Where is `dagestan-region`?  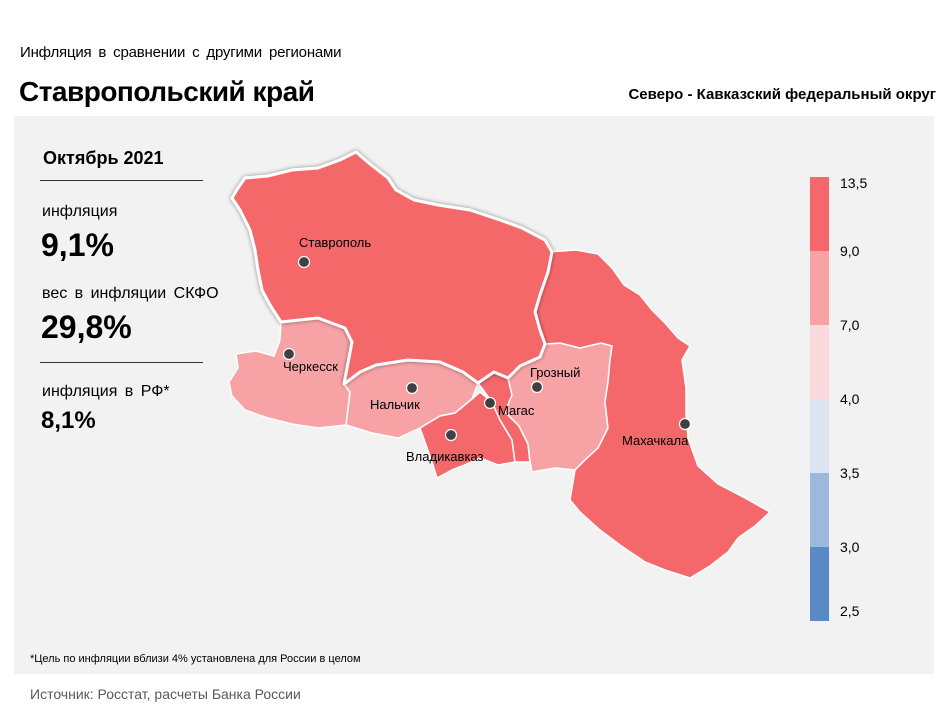 dagestan-region is located at coordinates (652, 414).